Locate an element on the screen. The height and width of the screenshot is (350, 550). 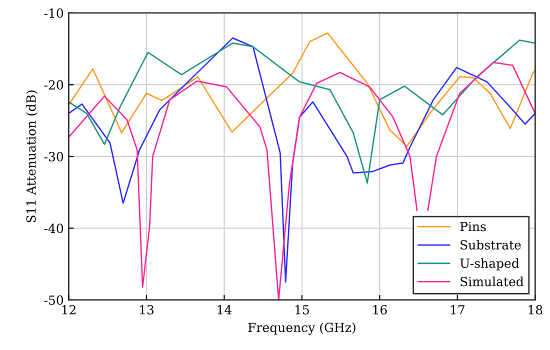
x-tick-label: 18 is located at coordinates (535, 309).